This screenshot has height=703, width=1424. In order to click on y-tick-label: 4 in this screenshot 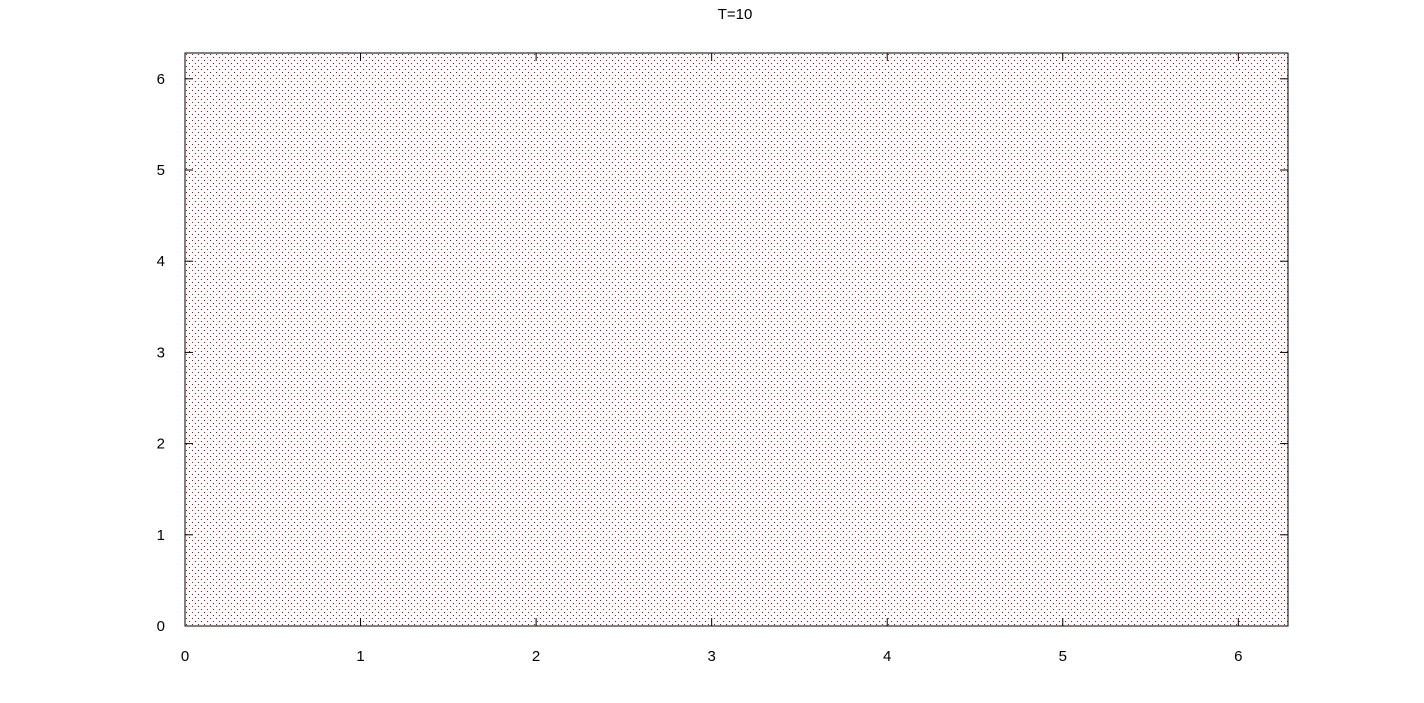, I will do `click(161, 261)`.